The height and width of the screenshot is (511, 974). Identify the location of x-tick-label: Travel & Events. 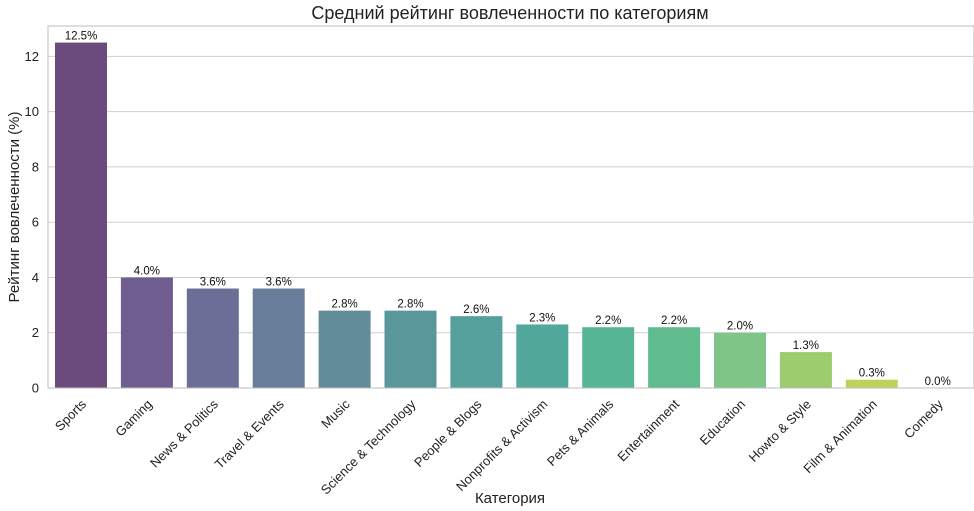
(249, 433).